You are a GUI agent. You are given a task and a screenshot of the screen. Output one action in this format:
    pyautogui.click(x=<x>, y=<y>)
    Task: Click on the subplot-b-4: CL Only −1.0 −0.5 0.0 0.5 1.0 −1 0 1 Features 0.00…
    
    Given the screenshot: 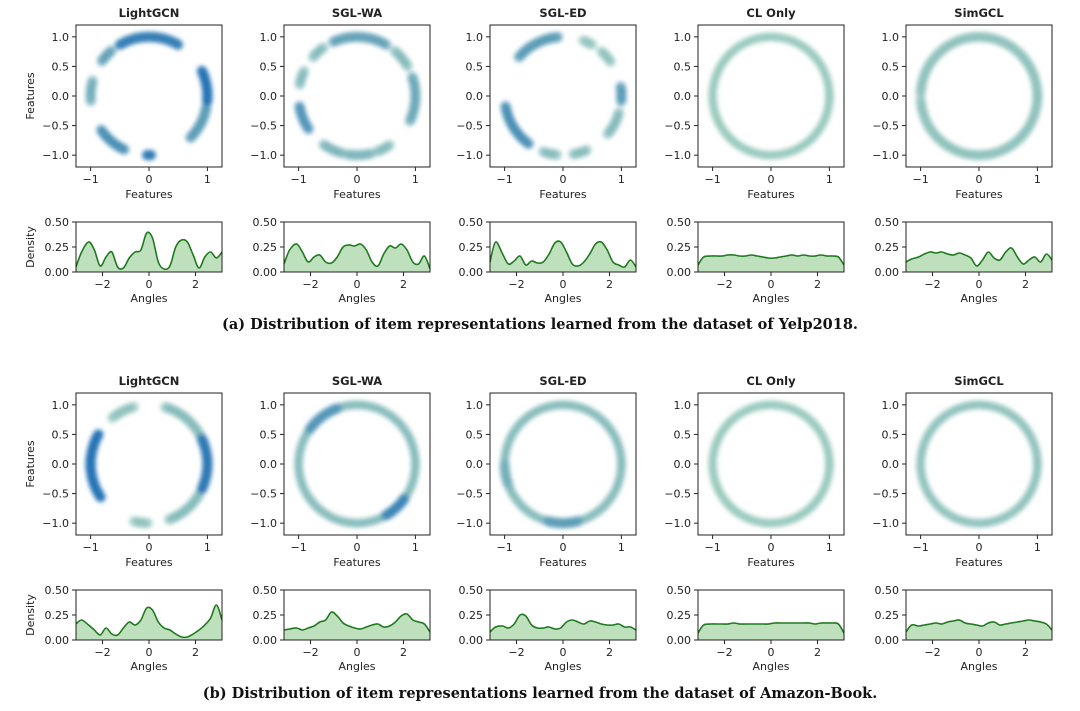 What is the action you would take?
    pyautogui.click(x=754, y=523)
    